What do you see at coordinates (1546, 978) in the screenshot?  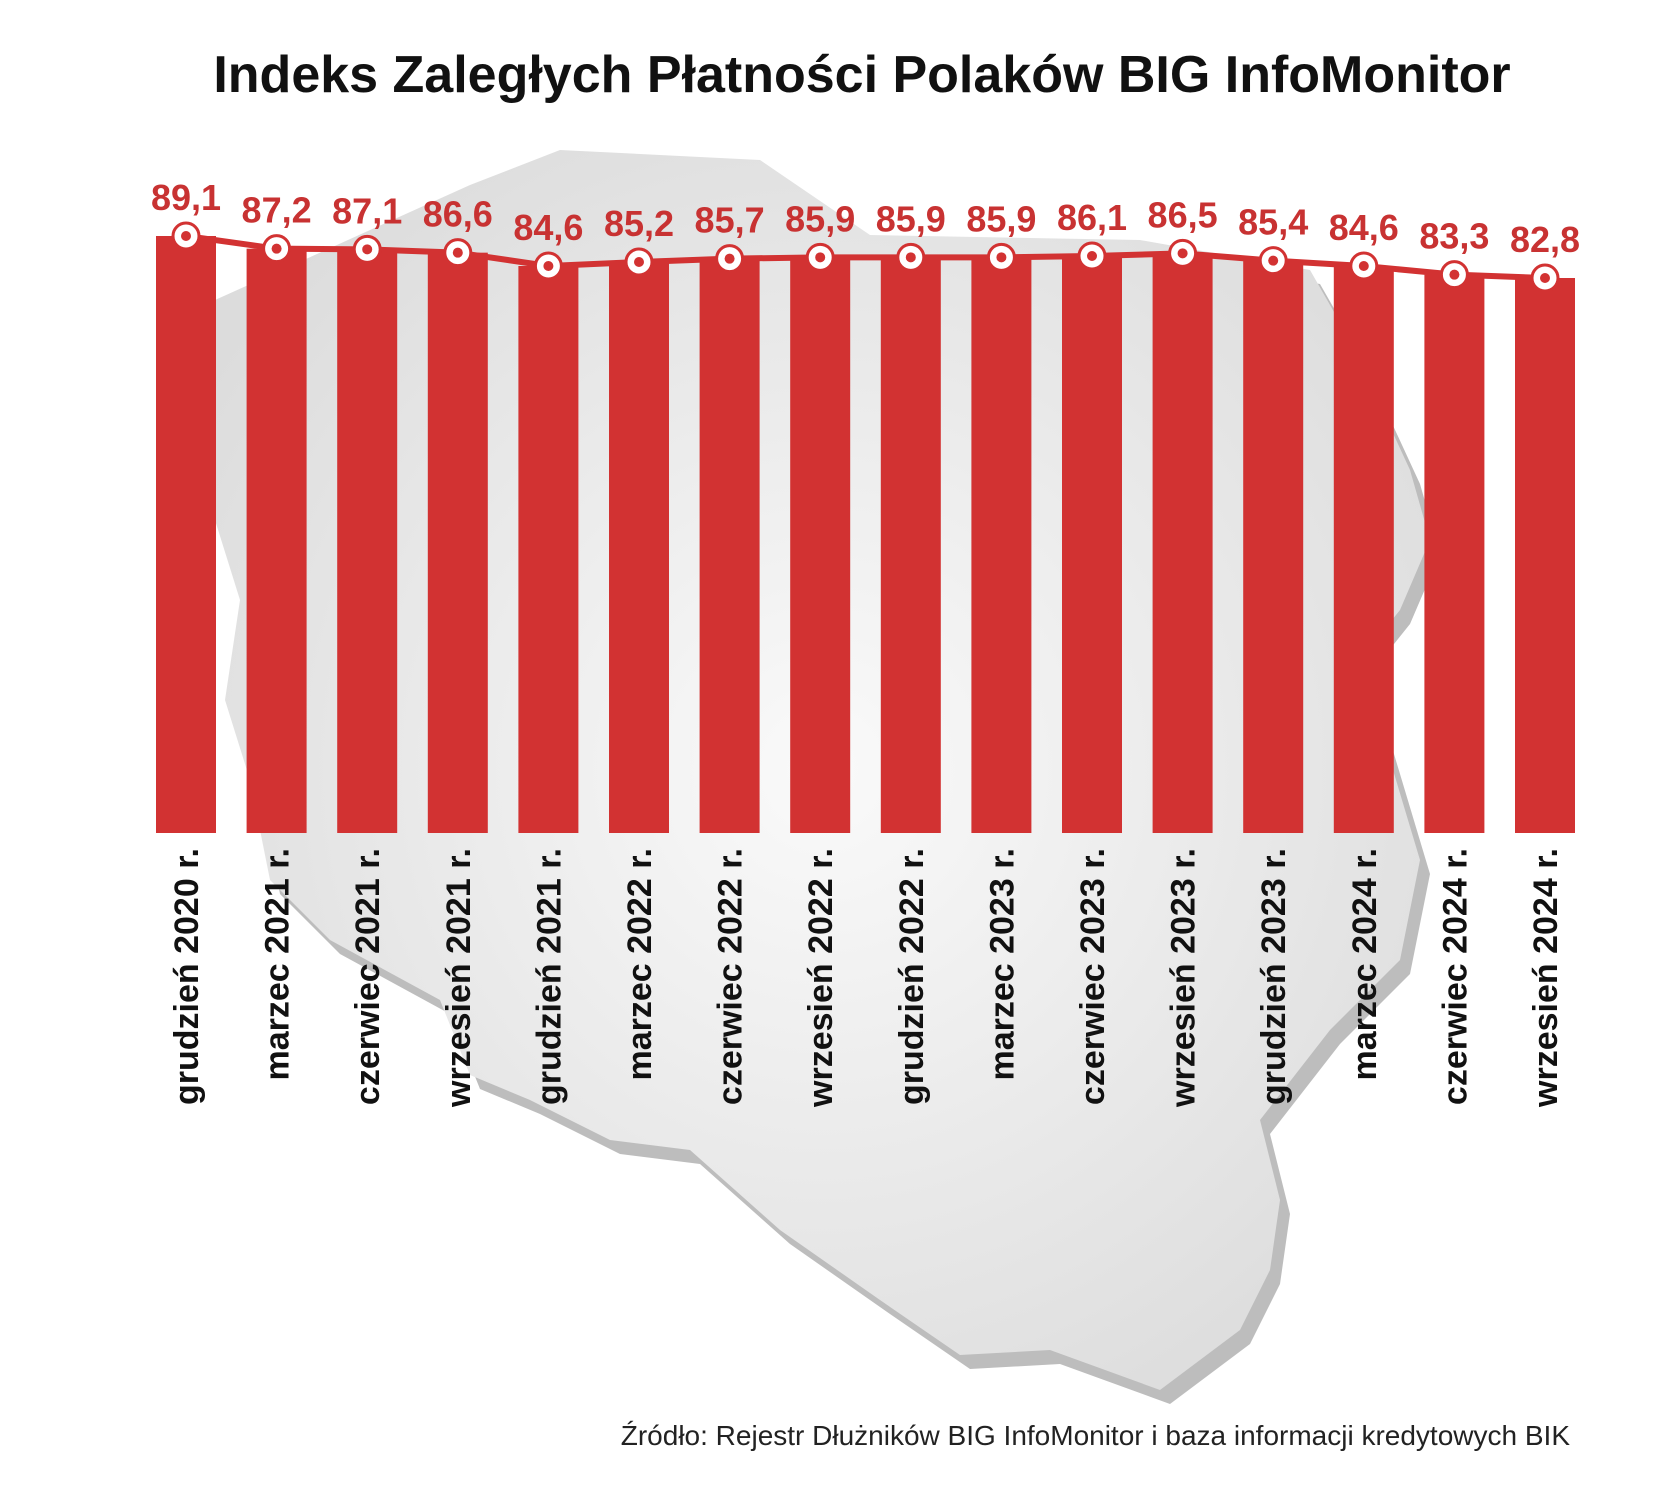 I see `category-label: wrzesień 2024 r.` at bounding box center [1546, 978].